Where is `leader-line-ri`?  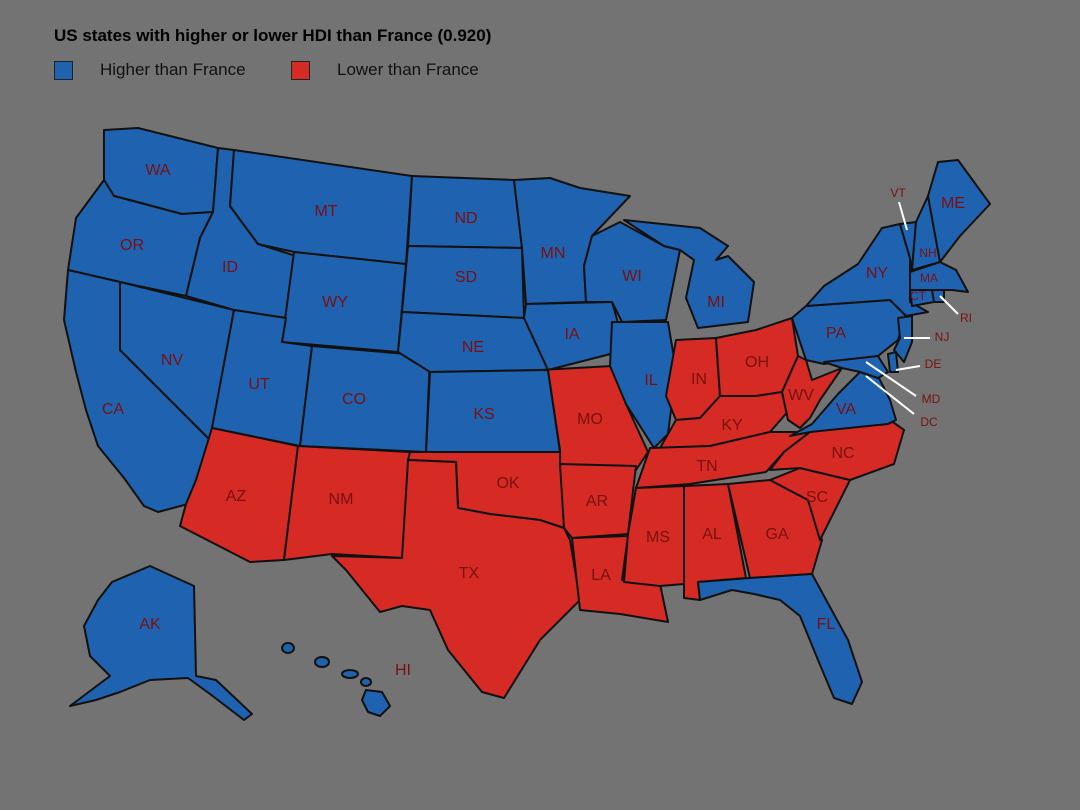 leader-line-ri is located at coordinates (949, 305).